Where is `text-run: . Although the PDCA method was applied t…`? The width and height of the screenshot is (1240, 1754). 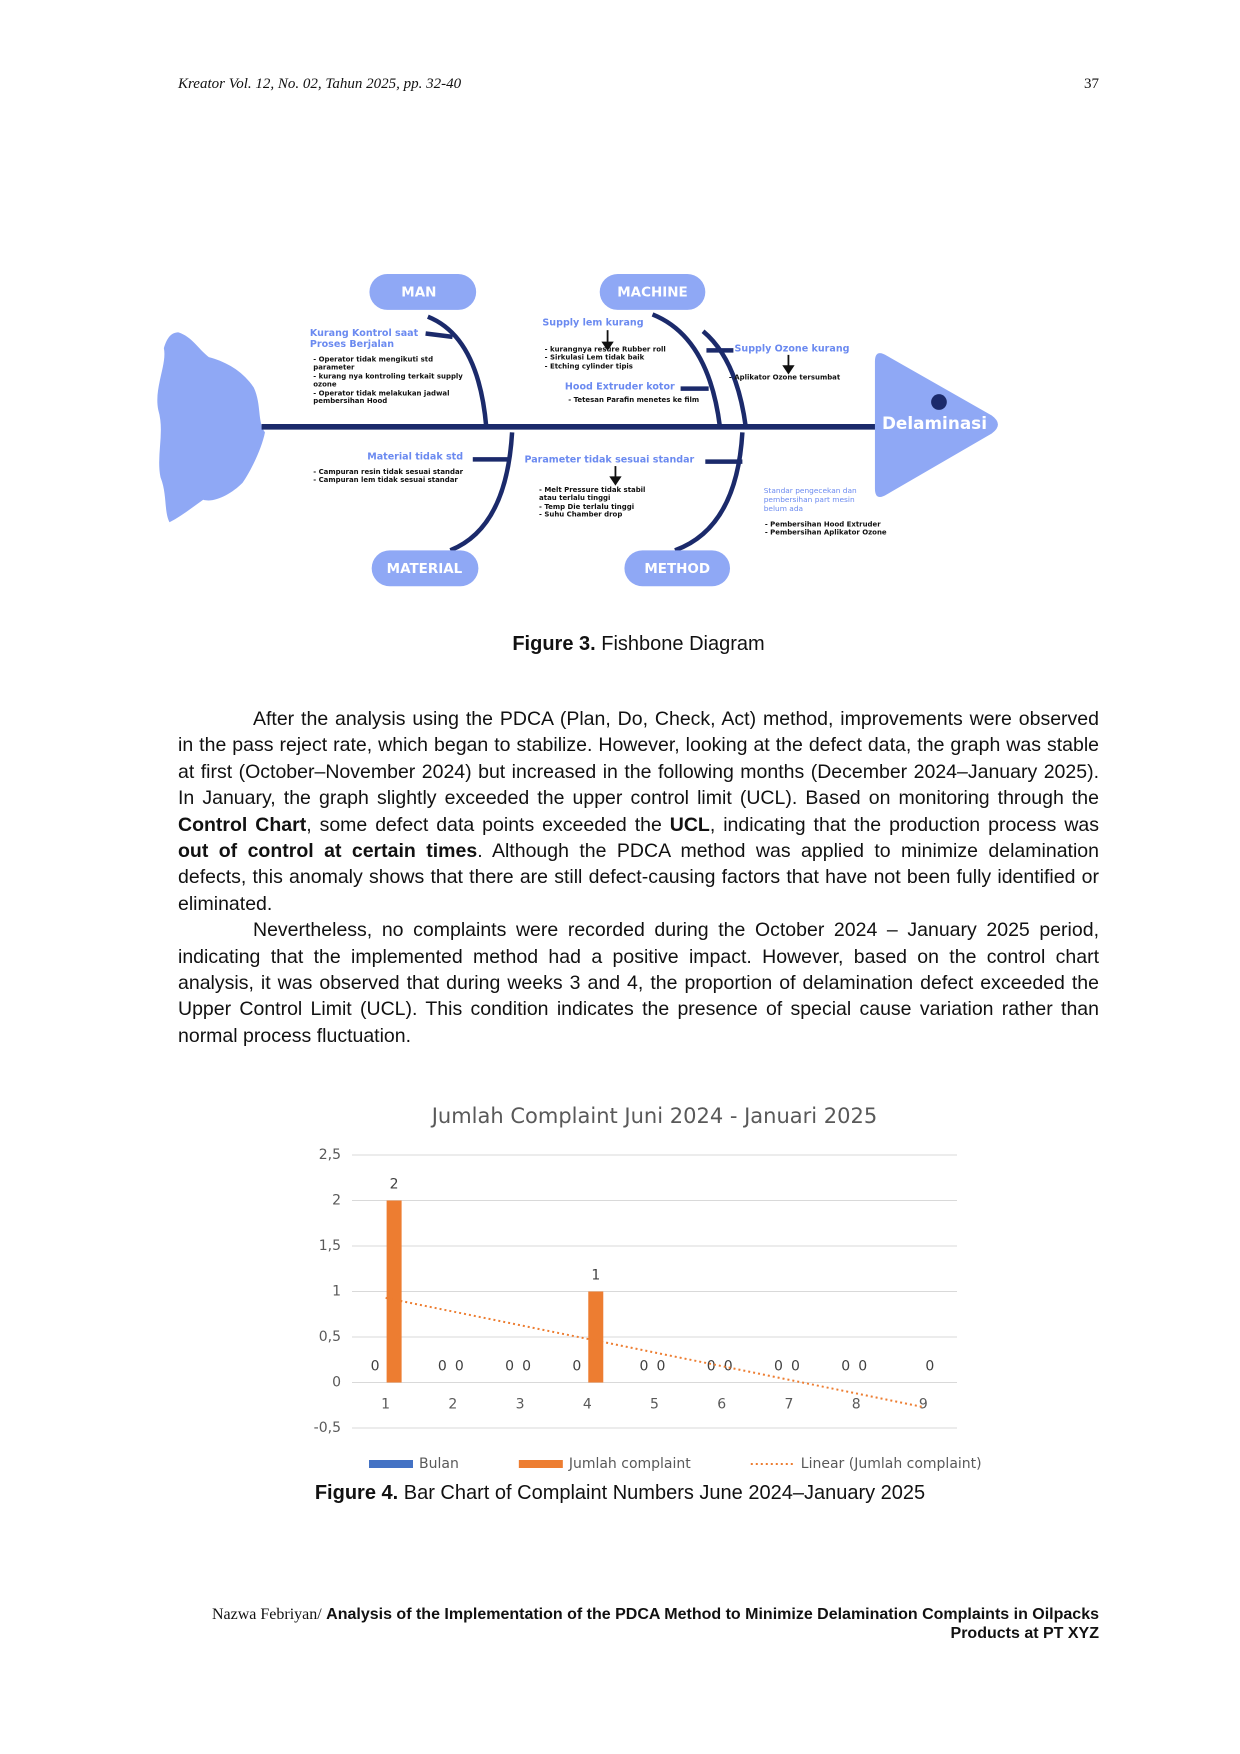 text-run: . Although the PDCA method was applied t… is located at coordinates (638, 877).